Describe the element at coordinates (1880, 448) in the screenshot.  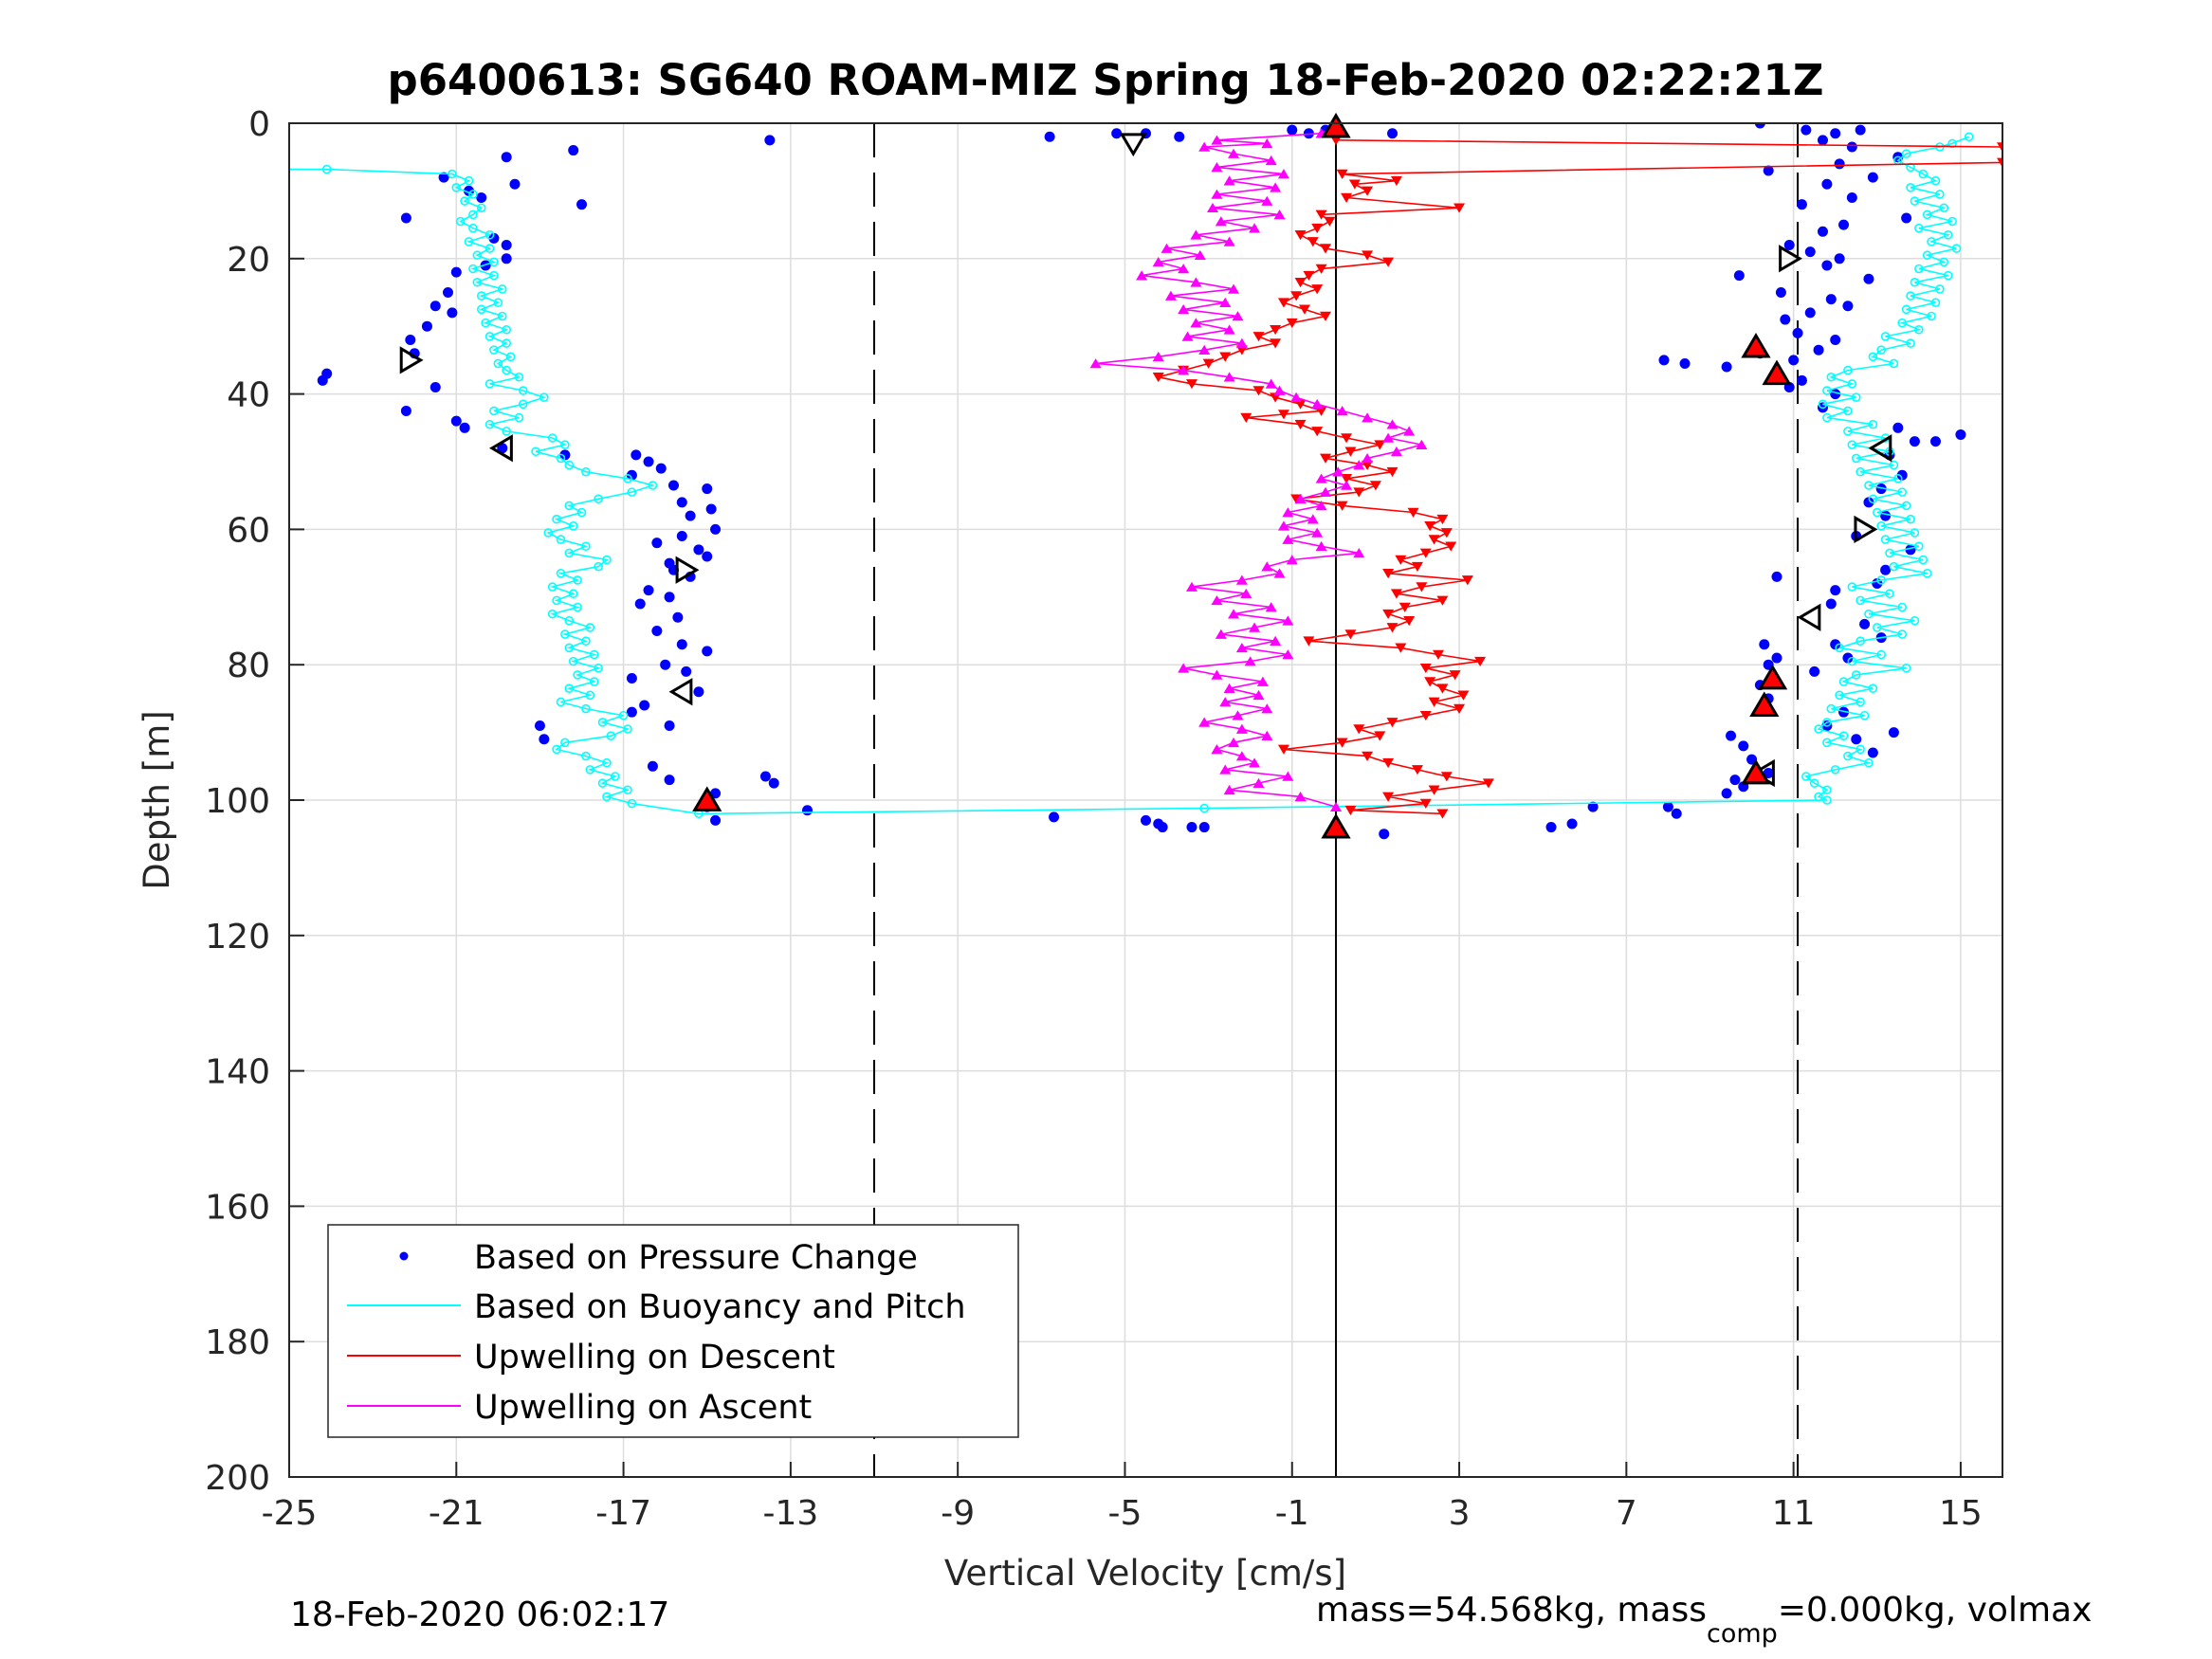
I see `open-triangle-marker` at that location.